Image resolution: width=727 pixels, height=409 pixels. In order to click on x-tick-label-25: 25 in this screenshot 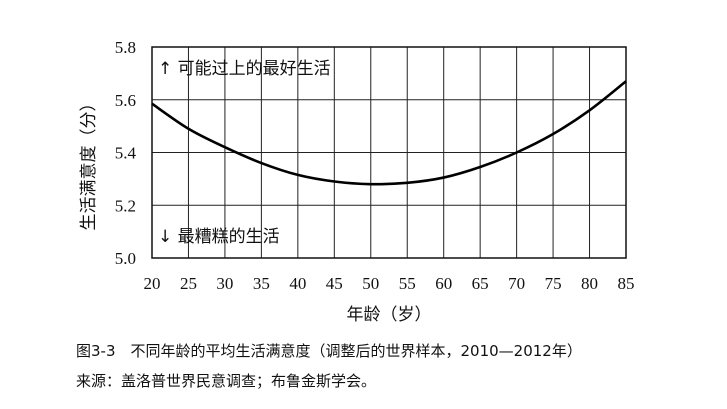, I will do `click(188, 283)`.